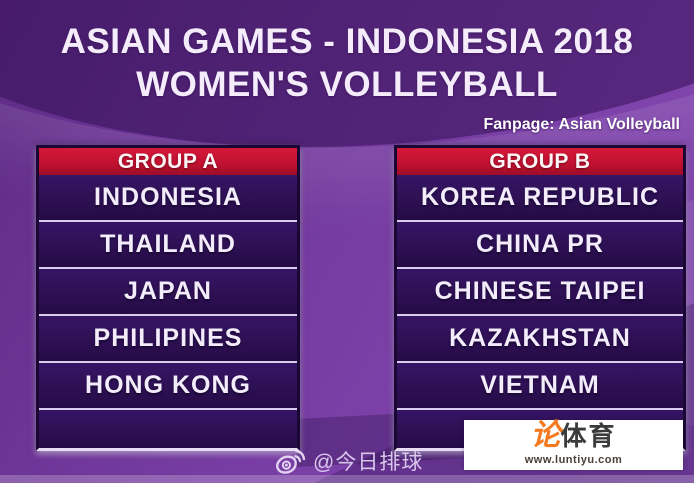 The height and width of the screenshot is (483, 694). What do you see at coordinates (573, 460) in the screenshot?
I see `luntiyu-url: www.luntiyu.com` at bounding box center [573, 460].